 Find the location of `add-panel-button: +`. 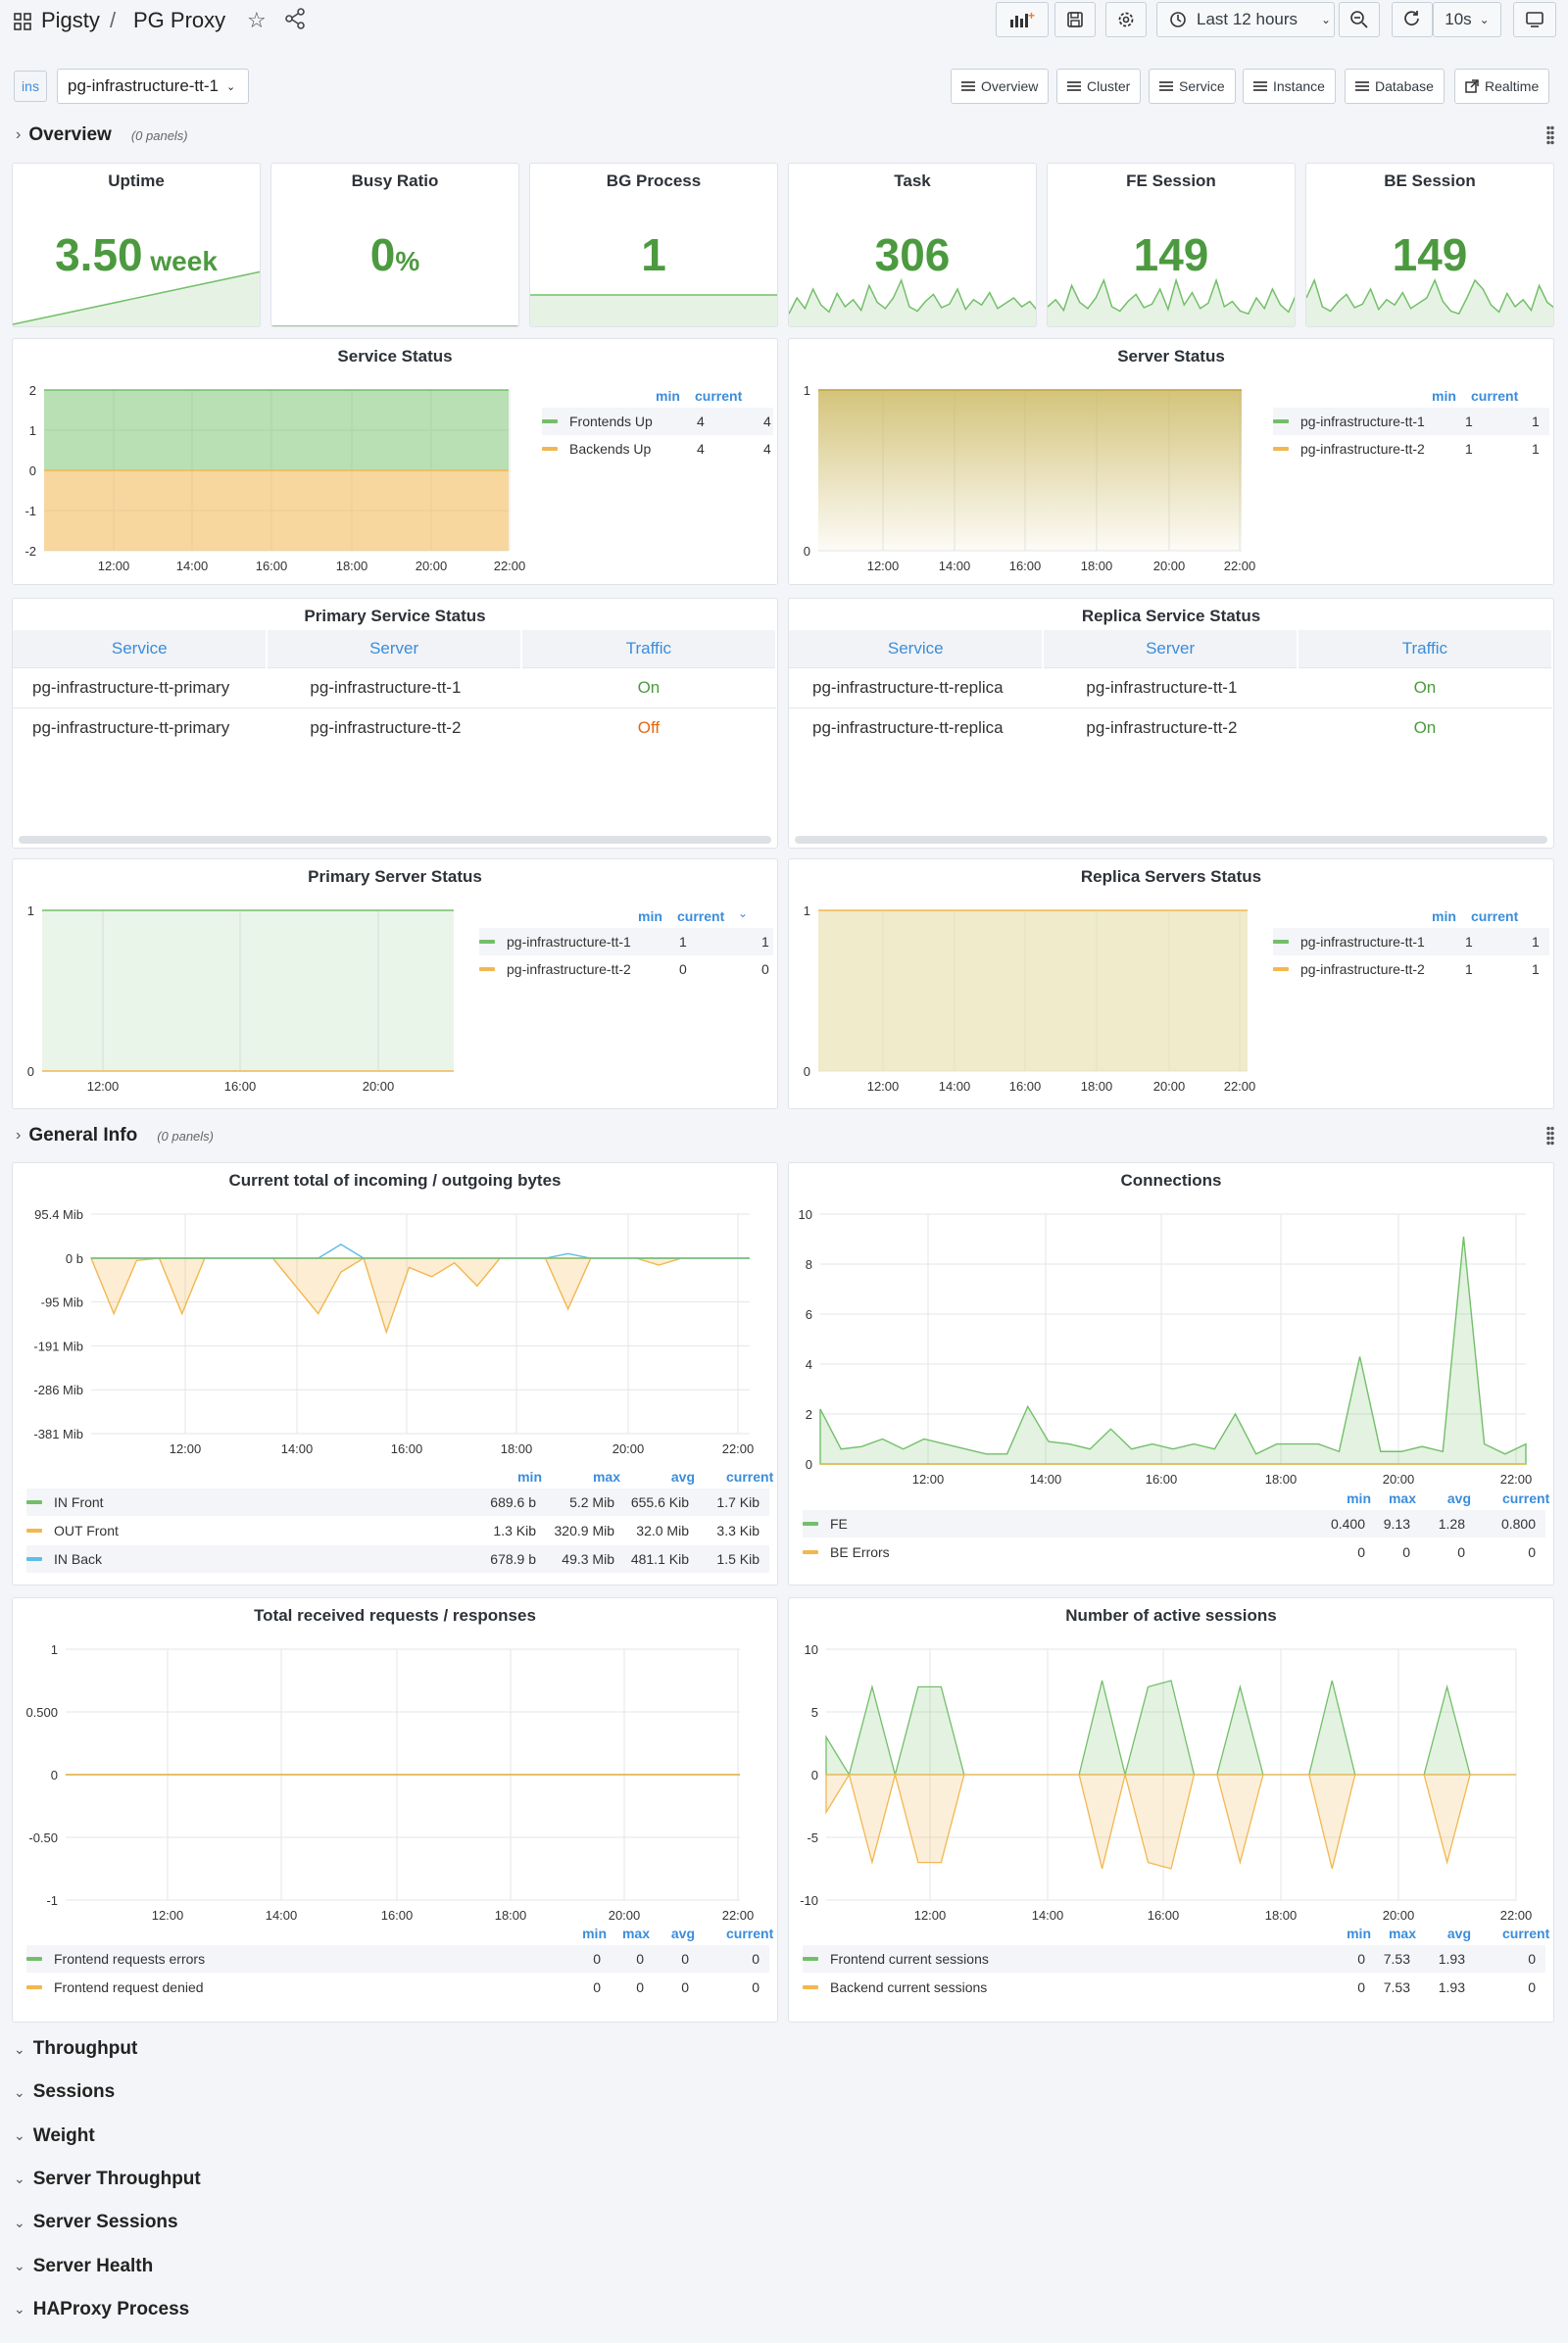

add-panel-button: + is located at coordinates (1022, 19).